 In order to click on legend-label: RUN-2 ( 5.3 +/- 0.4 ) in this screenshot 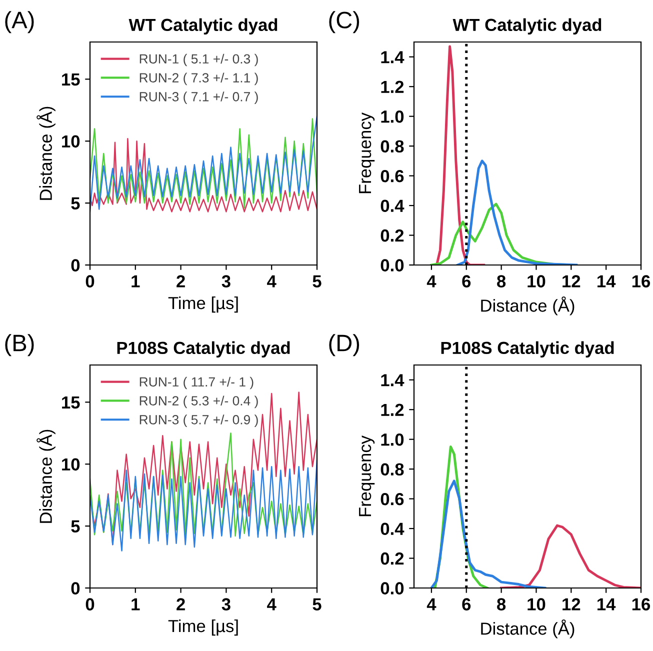, I will do `click(199, 402)`.